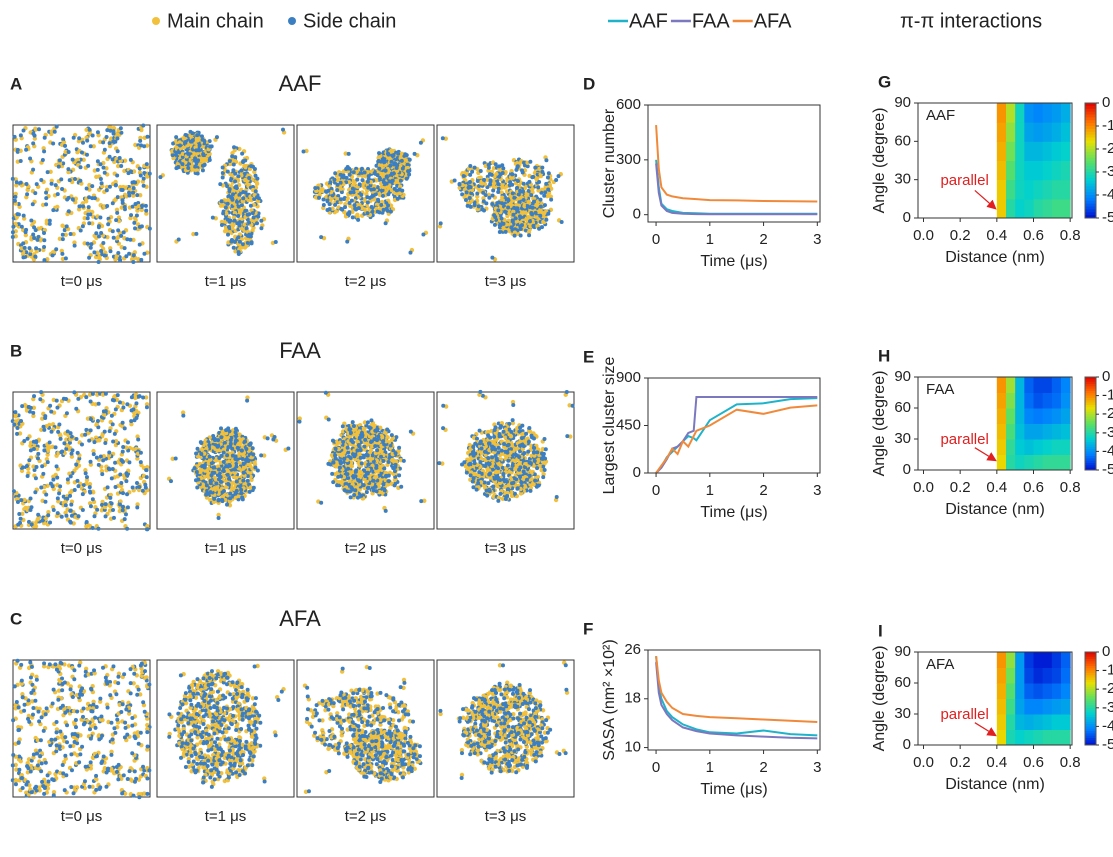 This screenshot has height=857, width=1113. I want to click on snapshot-time: t=0 μs, so click(82, 281).